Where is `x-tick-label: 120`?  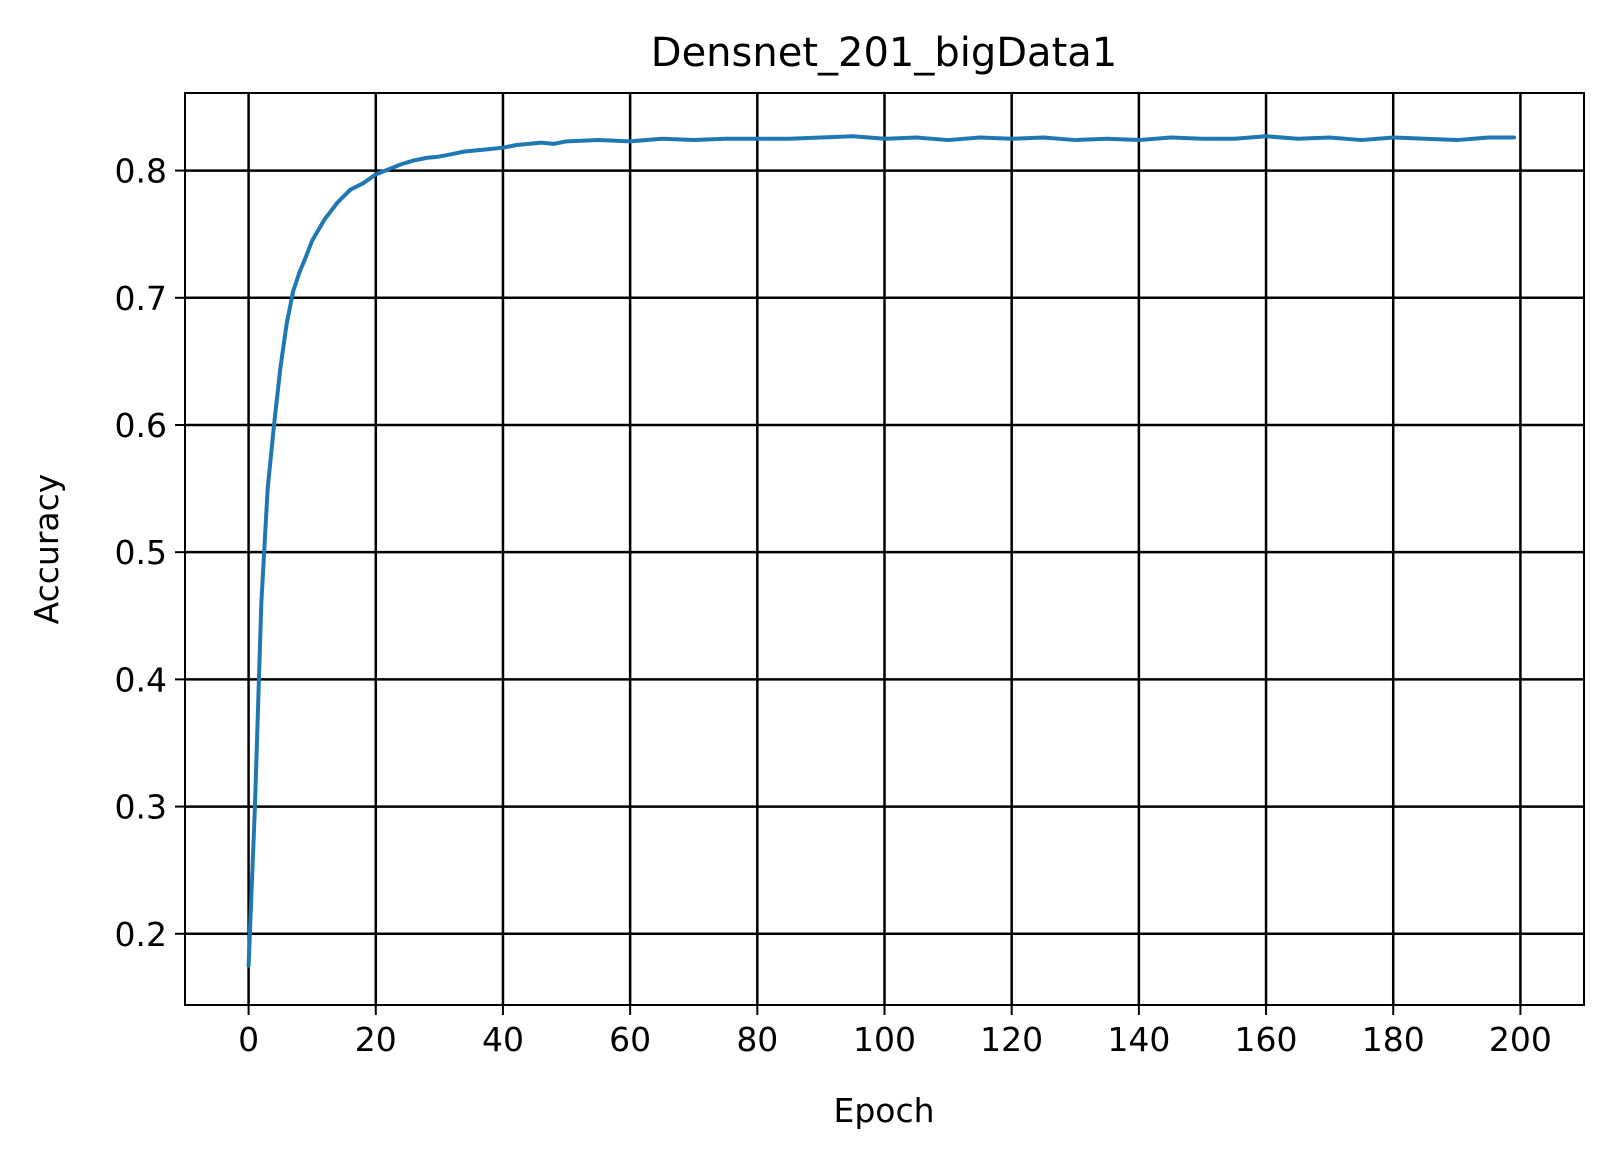 x-tick-label: 120 is located at coordinates (1011, 1039).